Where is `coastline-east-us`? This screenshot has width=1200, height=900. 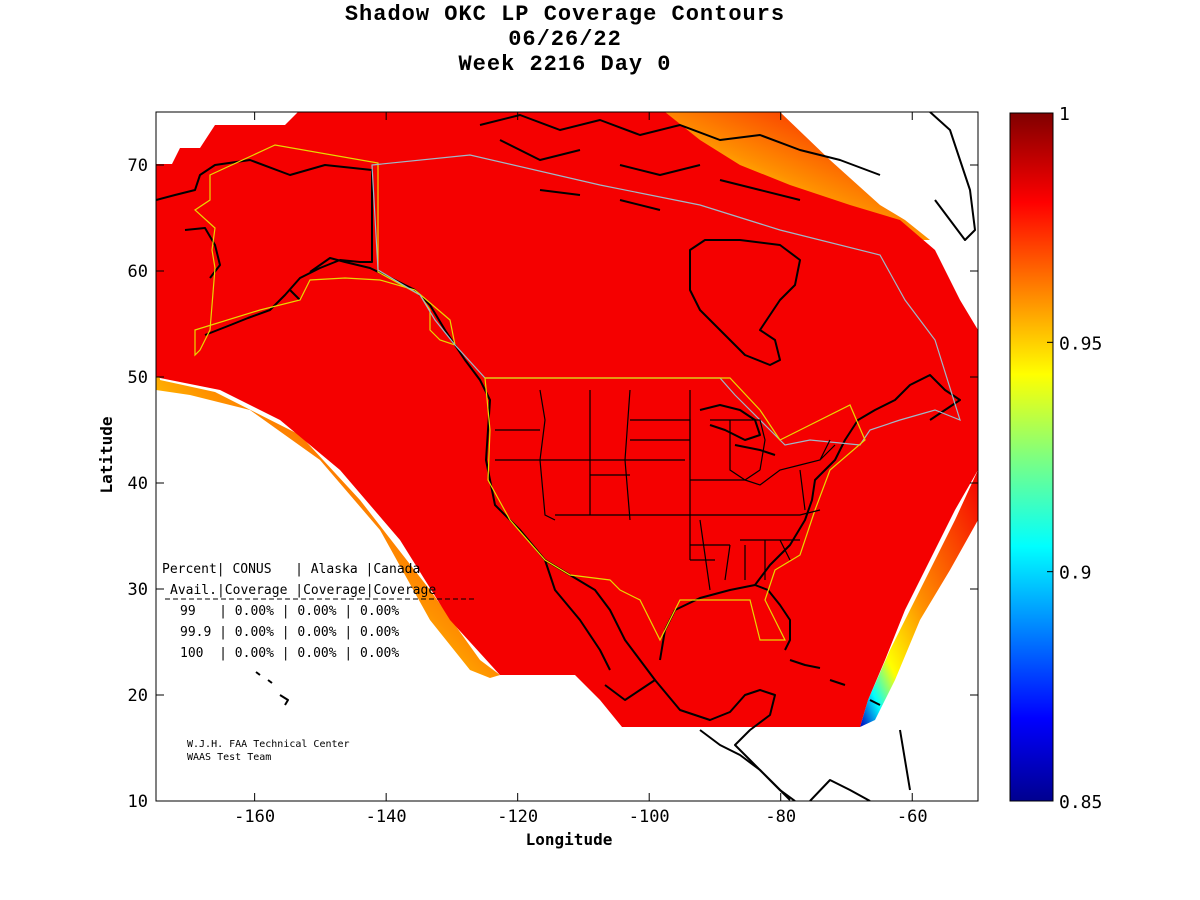 coastline-east-us is located at coordinates (857, 480).